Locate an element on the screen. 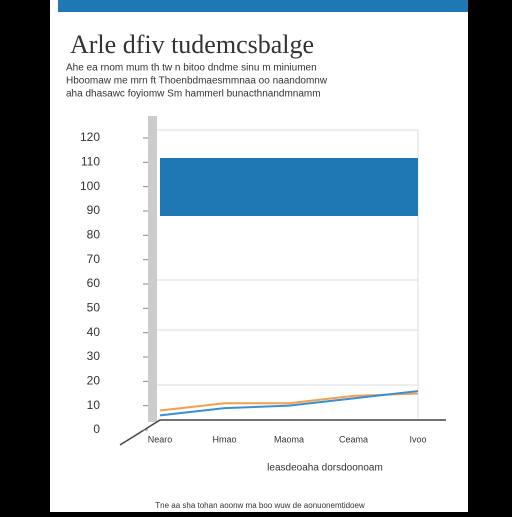 This screenshot has height=517, width=512. y-tick-label: 120 is located at coordinates (90, 137).